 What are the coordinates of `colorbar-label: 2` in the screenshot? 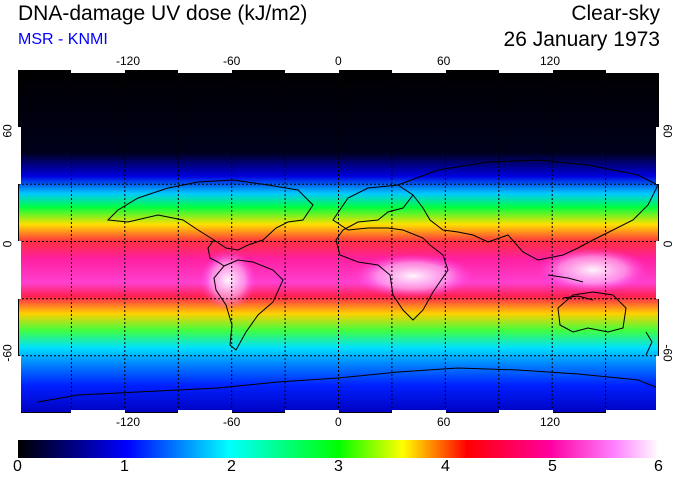 It's located at (231, 466).